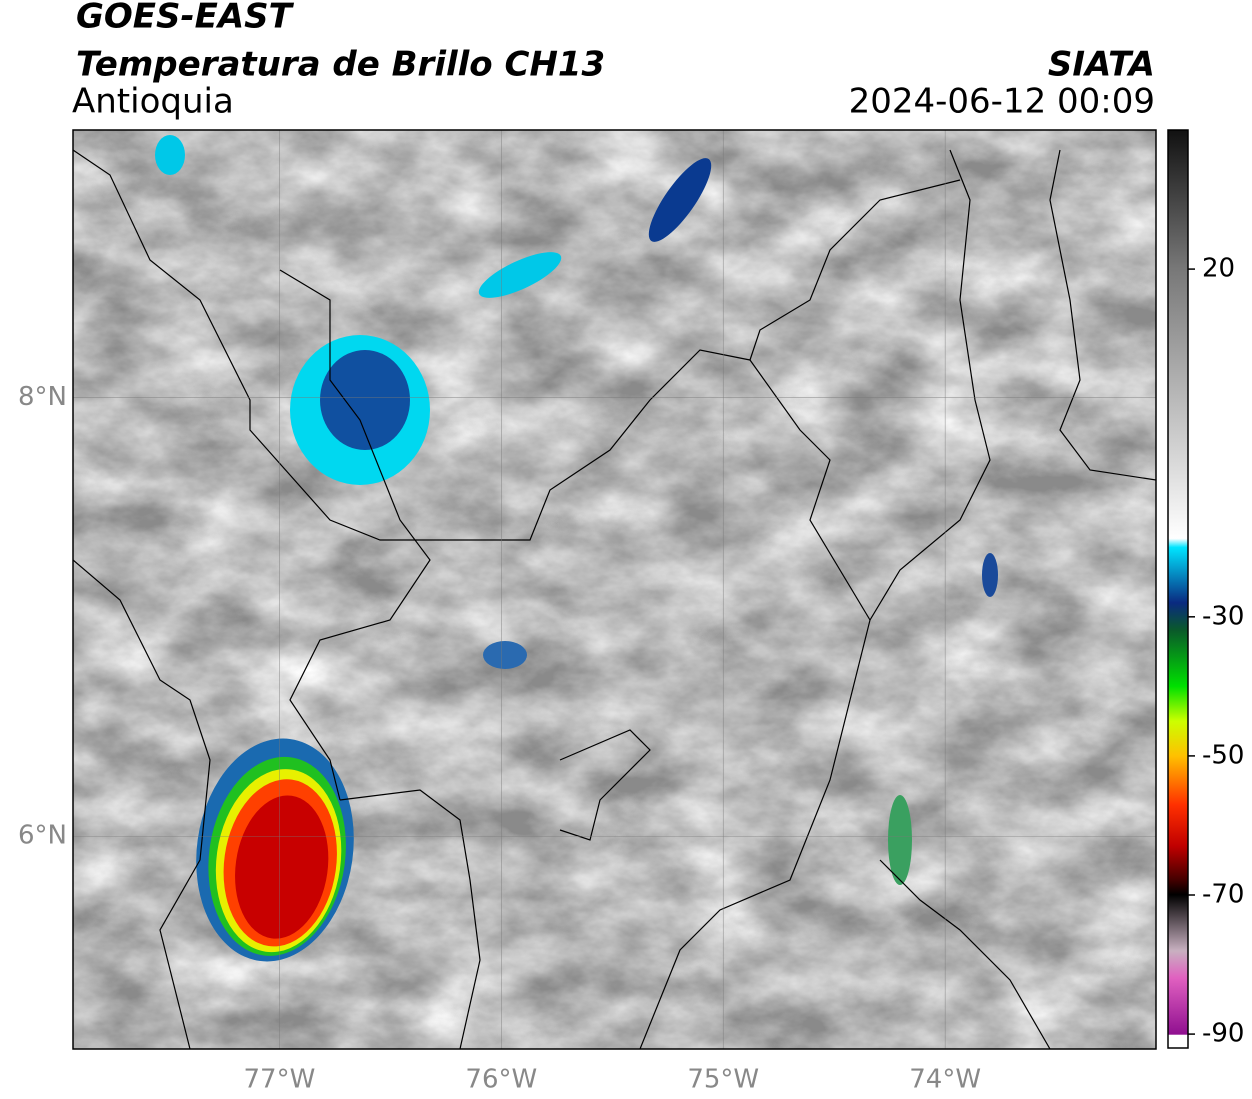 The image size is (1252, 1099). I want to click on colorbar-tick-label: -70, so click(1223, 895).